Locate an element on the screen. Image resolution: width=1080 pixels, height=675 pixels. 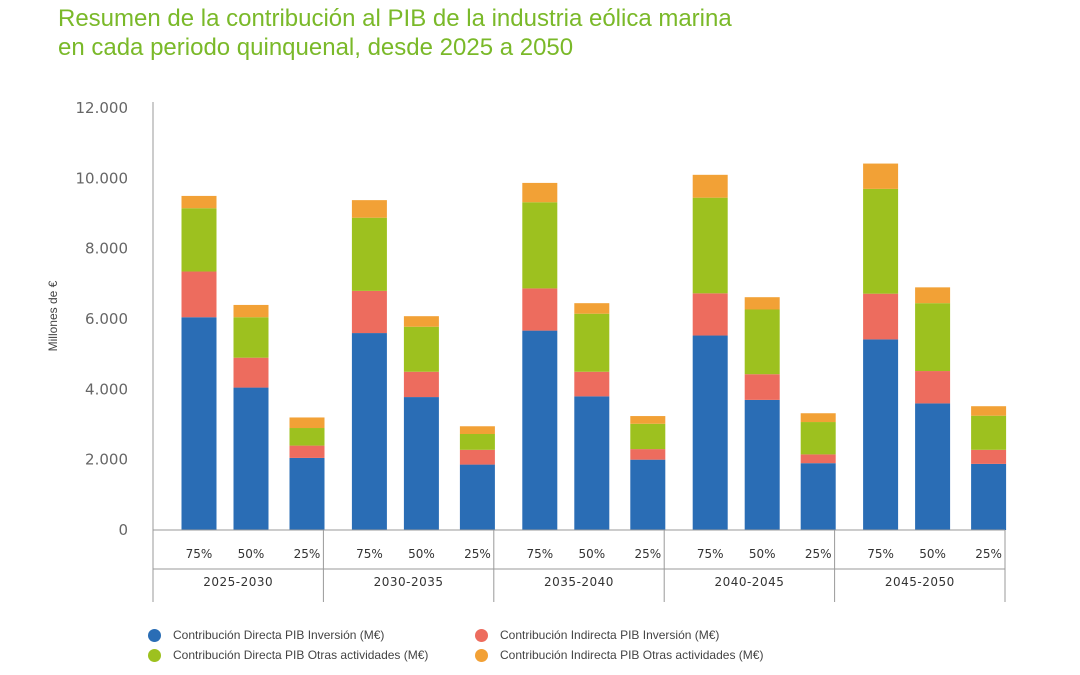
legend-item-directa-inversion: Contribución Directa PIB Inversión (M€) is located at coordinates (266, 635).